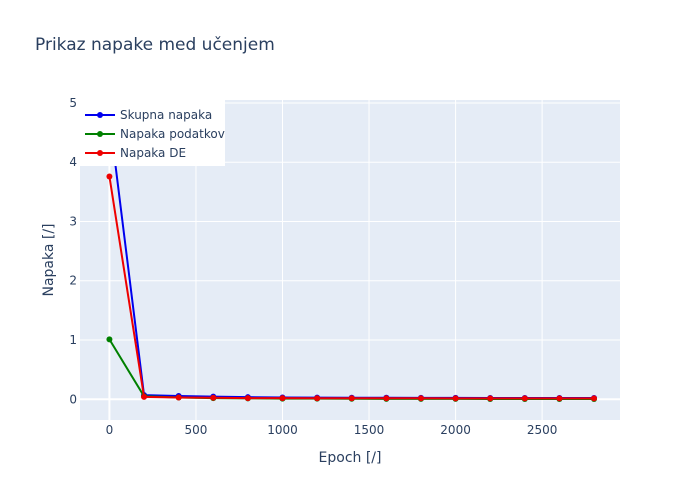 The height and width of the screenshot is (500, 700). I want to click on legend-label: Napaka DE, so click(153, 153).